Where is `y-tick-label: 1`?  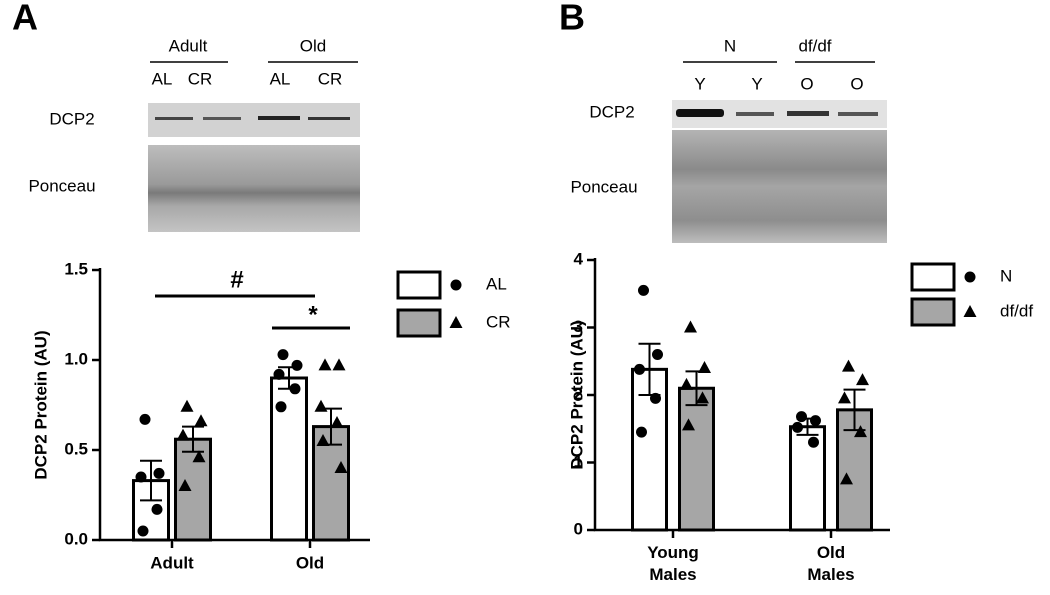
y-tick-label: 1 is located at coordinates (578, 461).